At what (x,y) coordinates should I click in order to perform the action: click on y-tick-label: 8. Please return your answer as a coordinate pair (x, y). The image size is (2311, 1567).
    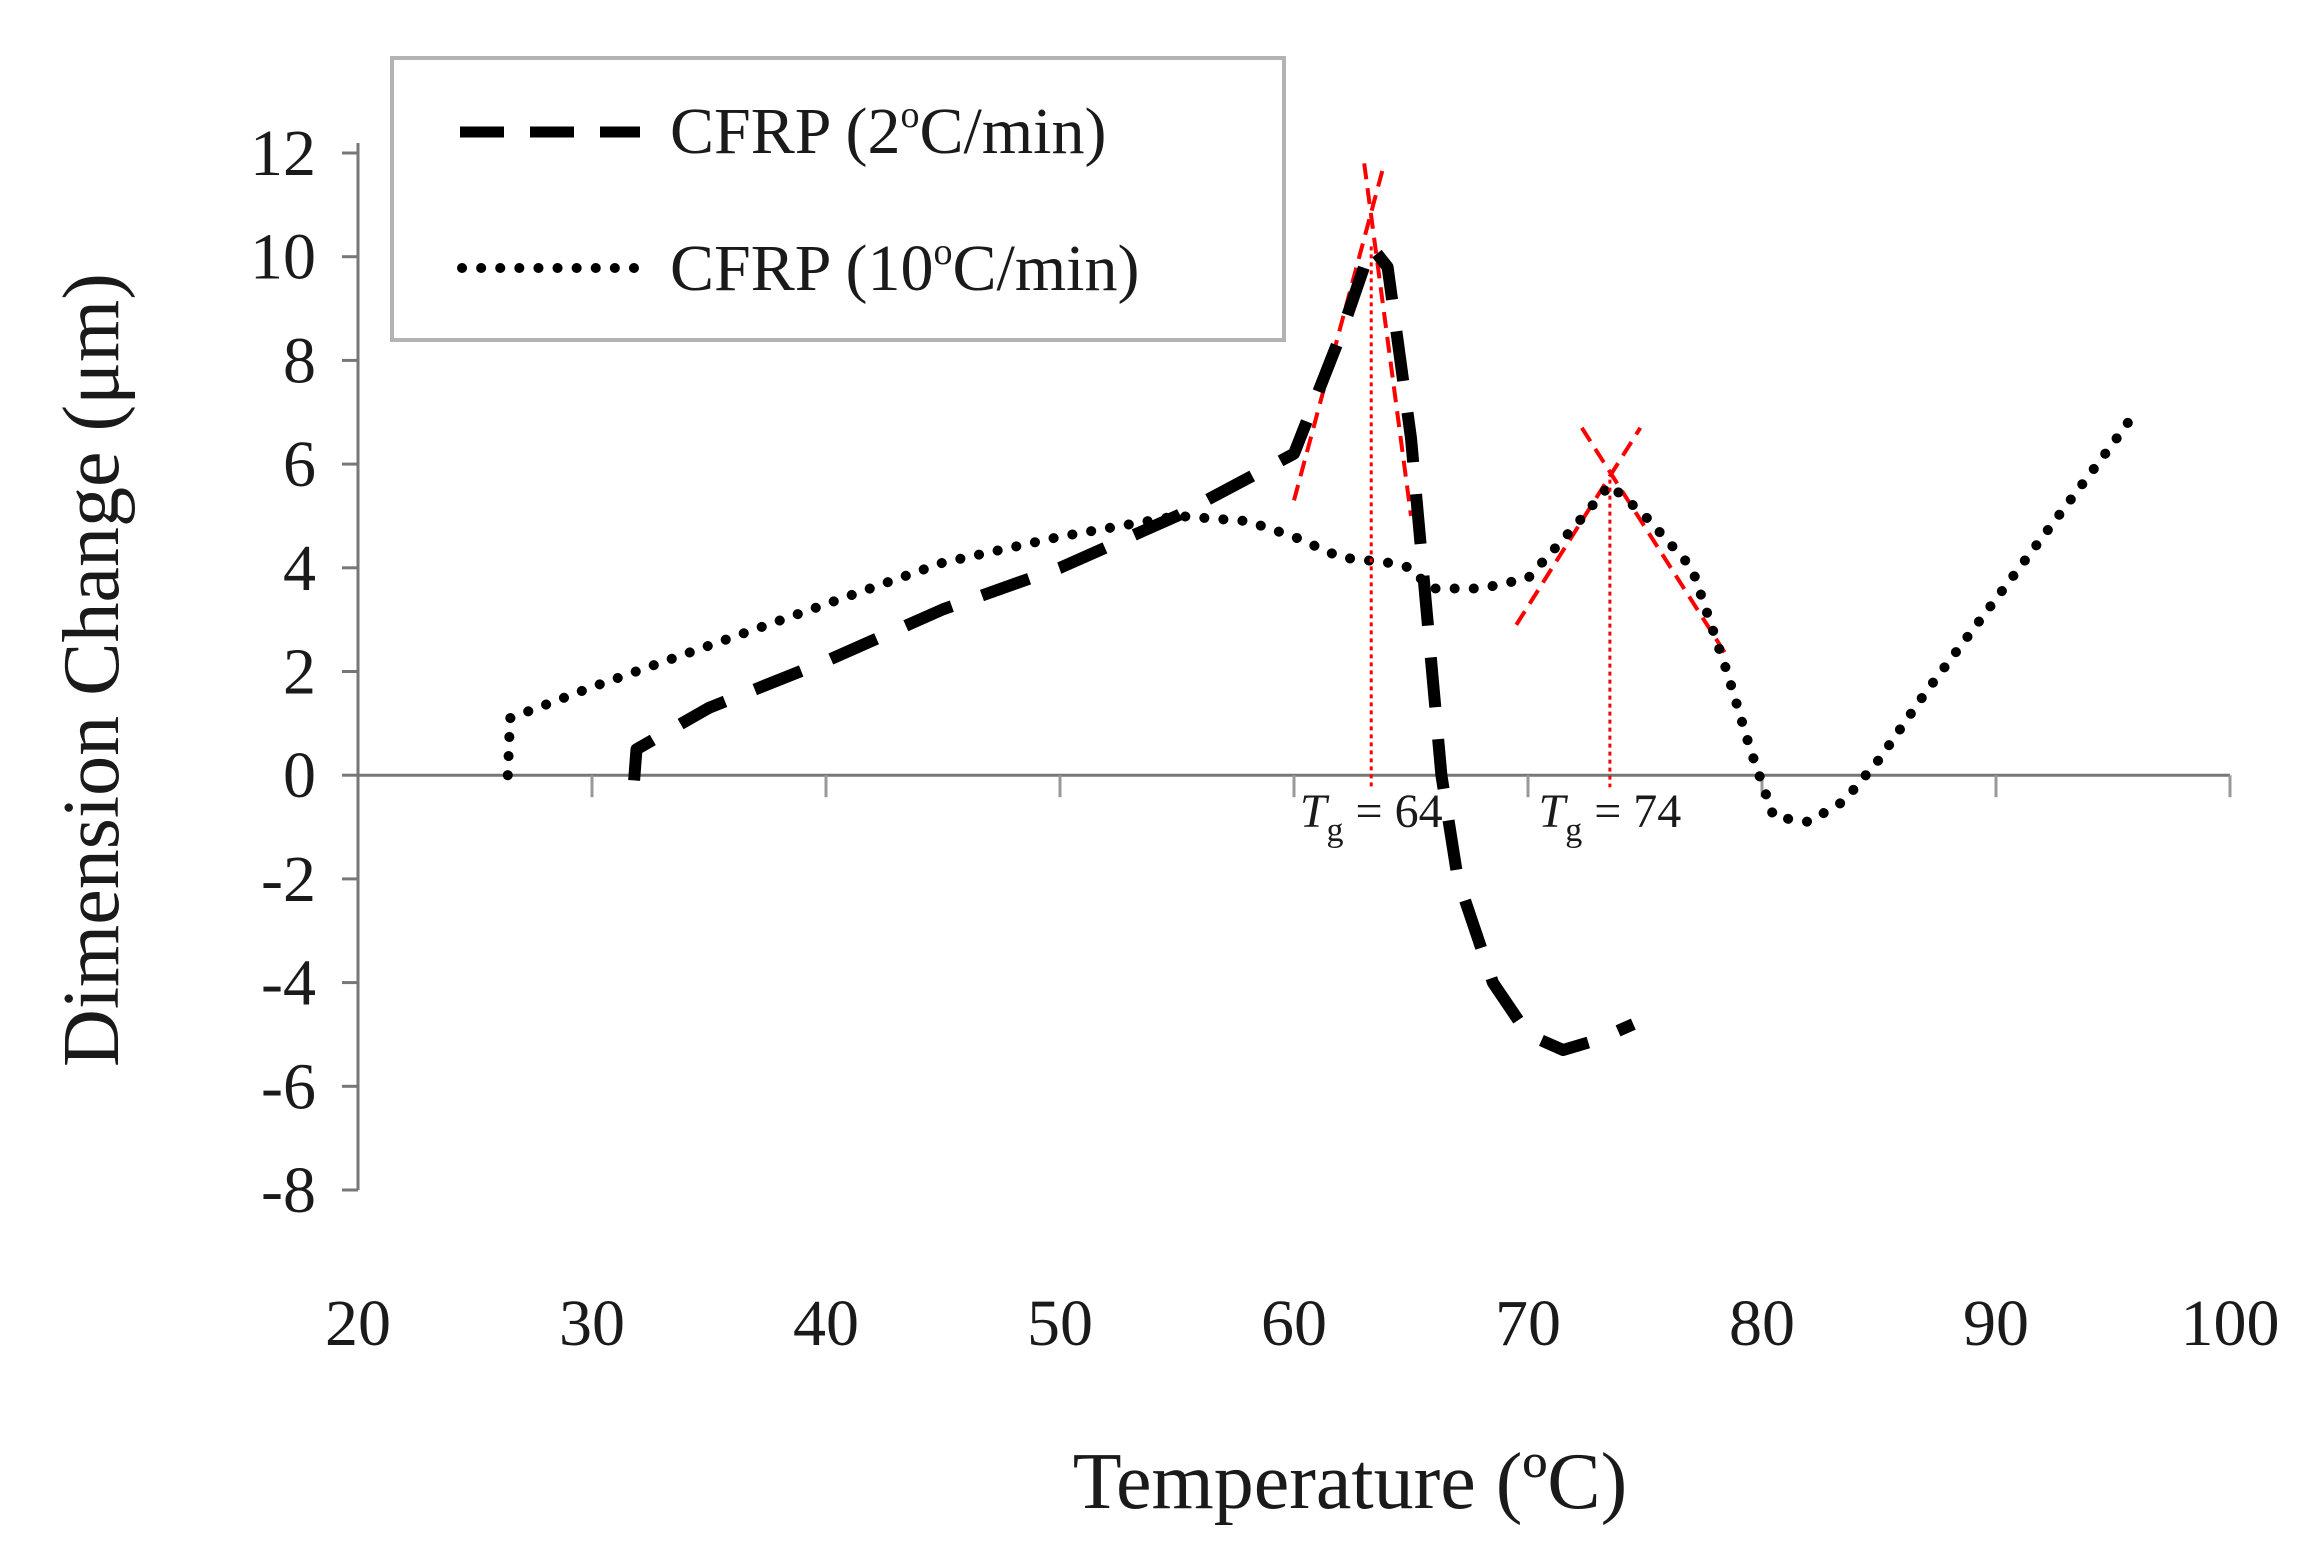
    Looking at the image, I should click on (299, 360).